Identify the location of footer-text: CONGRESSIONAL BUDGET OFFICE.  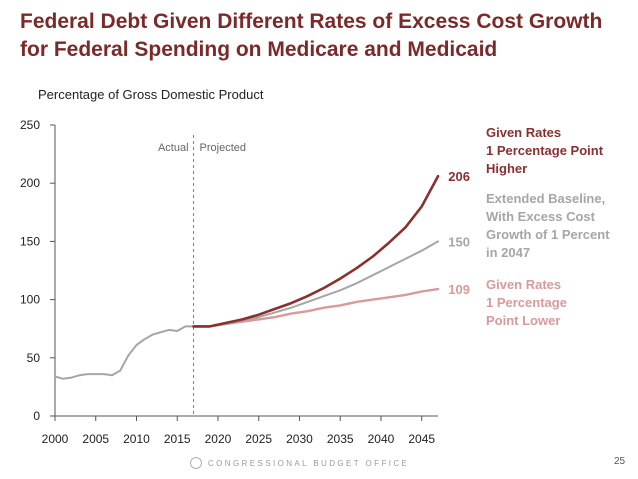
(309, 464).